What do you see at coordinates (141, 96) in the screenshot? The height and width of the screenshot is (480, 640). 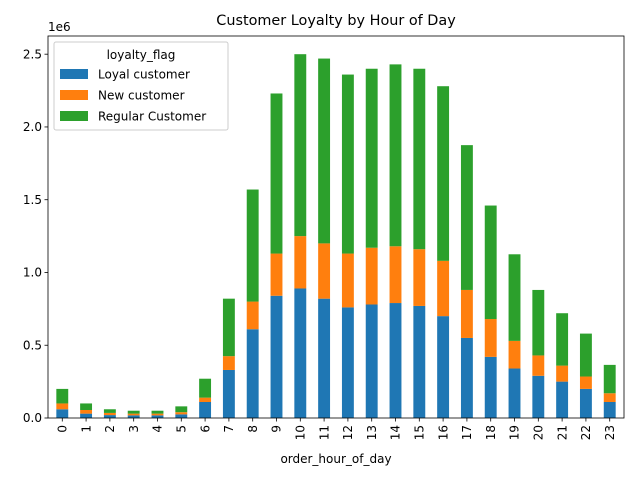 I see `legend-label: New customer` at bounding box center [141, 96].